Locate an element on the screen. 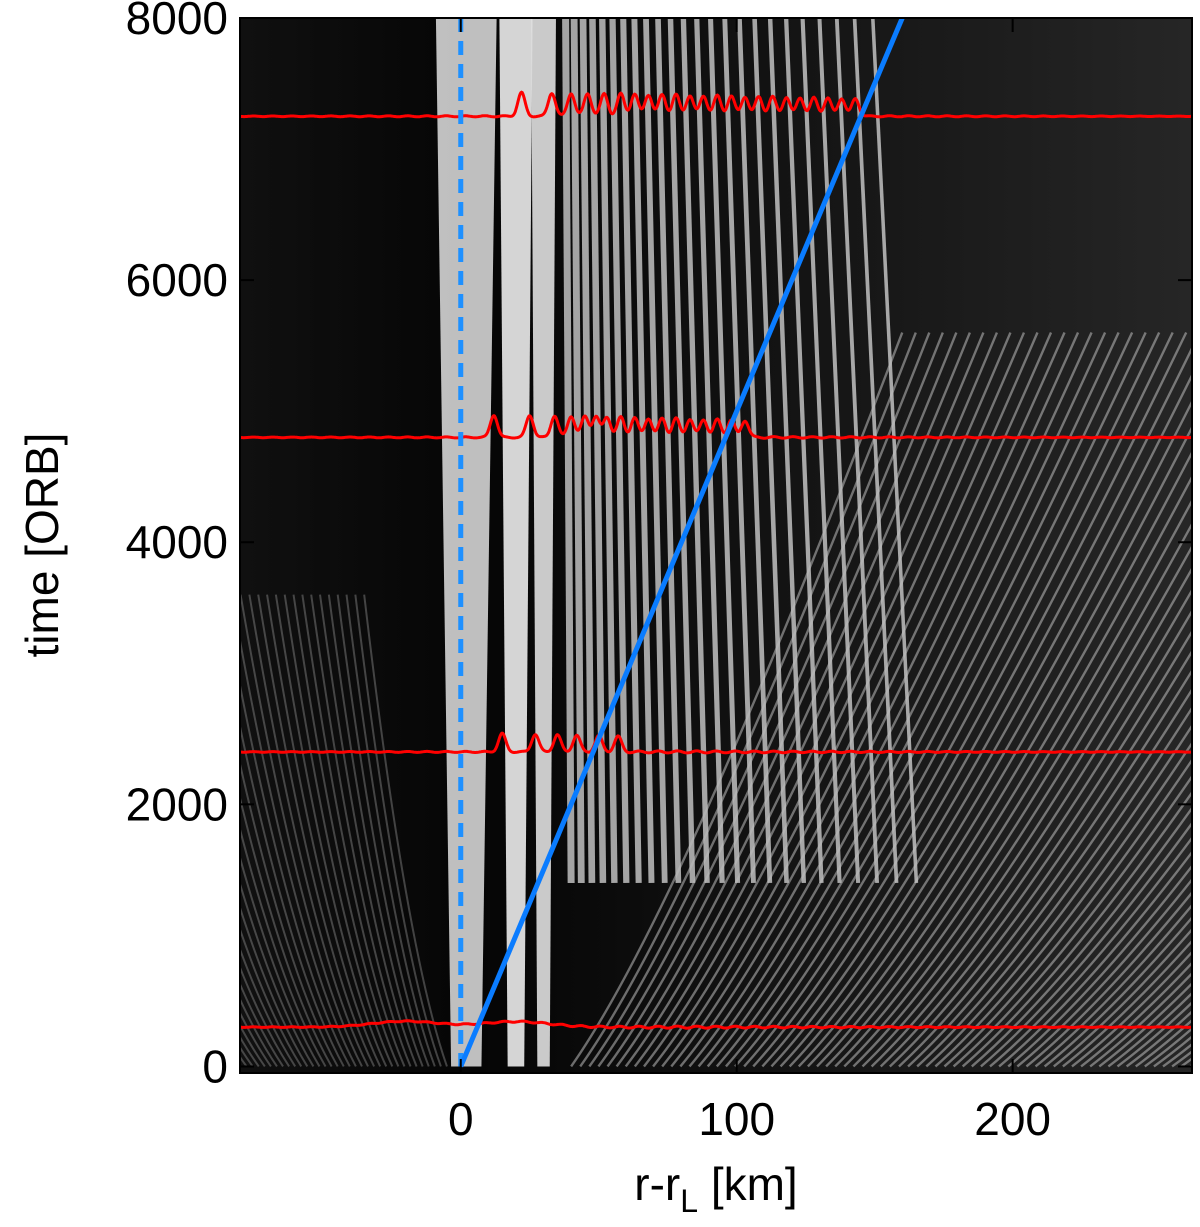  y-axis-label: time [ORB] is located at coordinates (42, 545).